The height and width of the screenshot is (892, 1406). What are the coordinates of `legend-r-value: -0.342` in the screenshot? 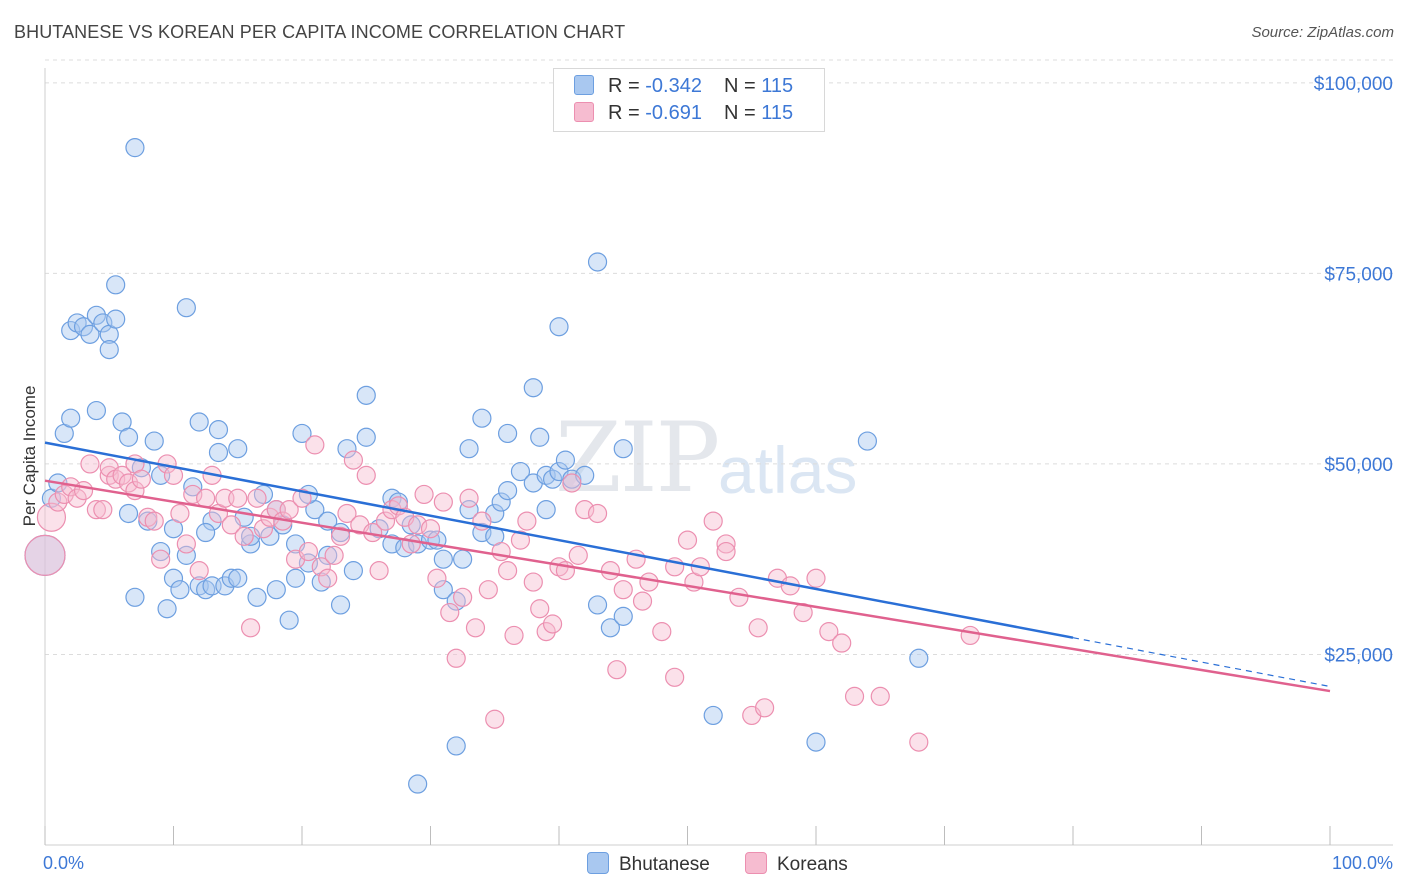 It's located at (673, 86).